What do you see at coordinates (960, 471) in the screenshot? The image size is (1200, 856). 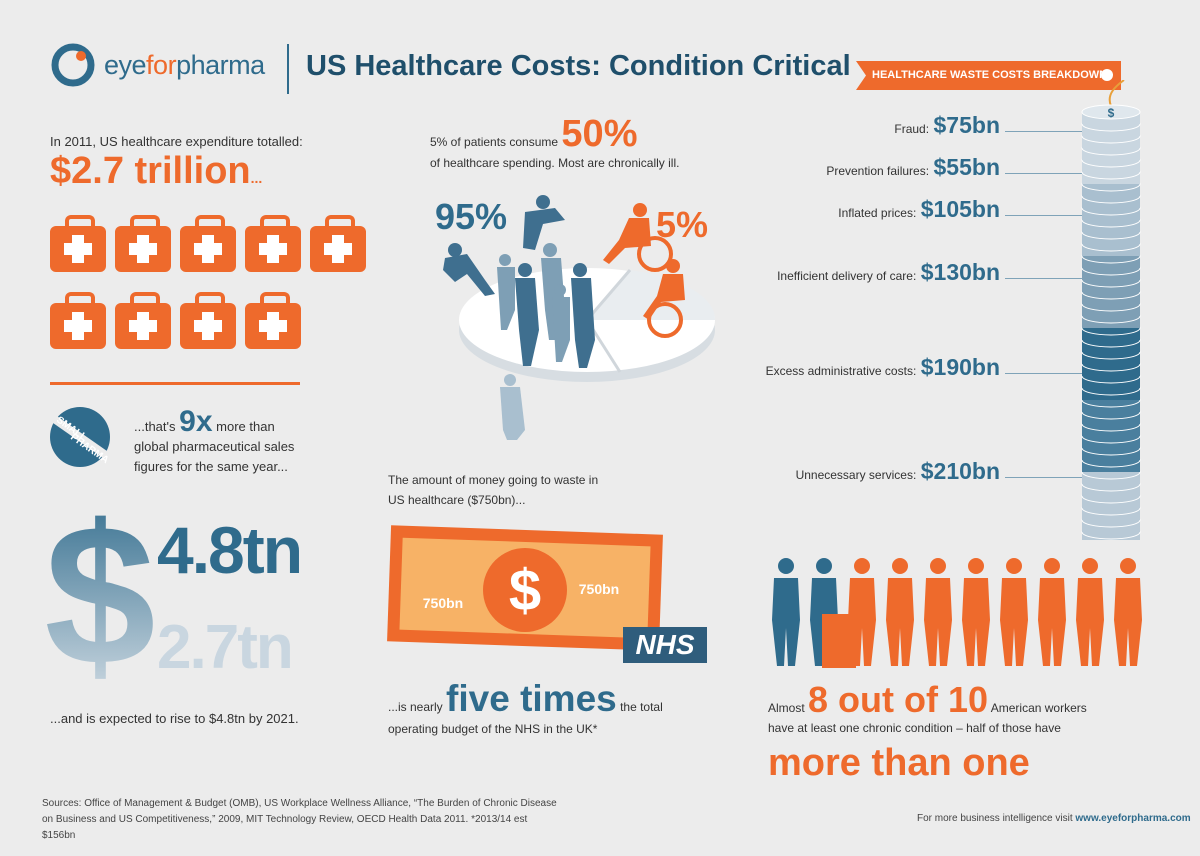 I see `waste-item-value: $210bn` at bounding box center [960, 471].